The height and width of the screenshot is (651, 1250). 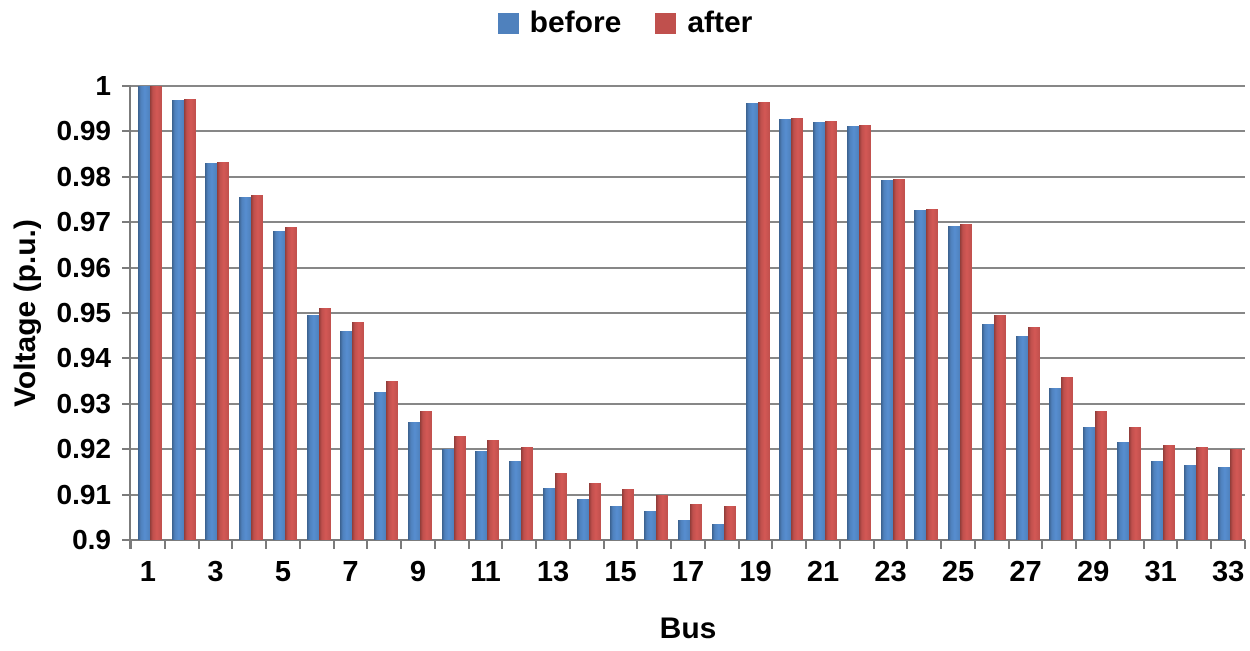 I want to click on x-tick-label-25: 25, so click(x=958, y=572).